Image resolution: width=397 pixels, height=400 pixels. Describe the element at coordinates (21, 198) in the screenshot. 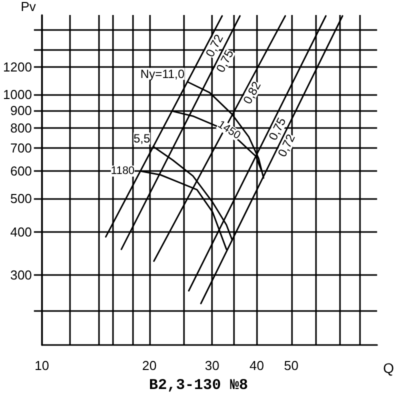

I see `y-tick-label: 500` at that location.